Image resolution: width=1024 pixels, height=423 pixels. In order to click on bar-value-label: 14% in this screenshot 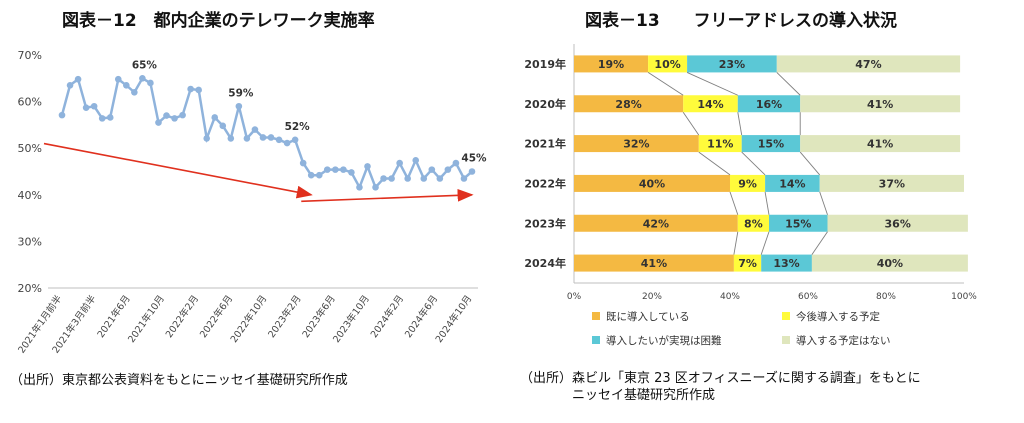, I will do `click(792, 183)`.